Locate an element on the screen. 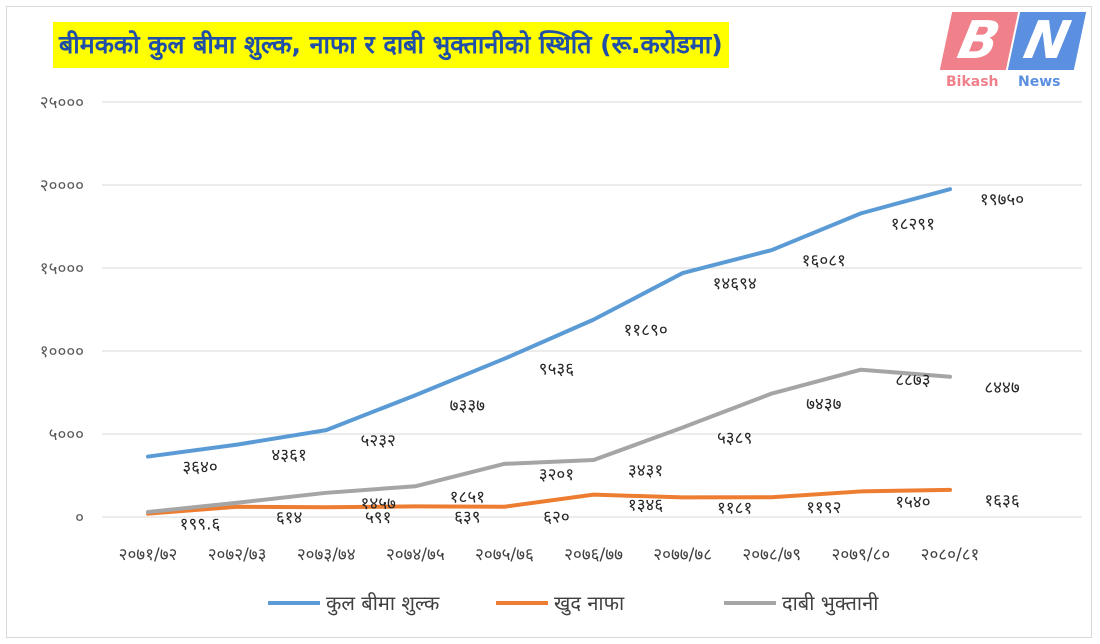 The image size is (1100, 644). y-tick-label: २५००० is located at coordinates (62, 103).